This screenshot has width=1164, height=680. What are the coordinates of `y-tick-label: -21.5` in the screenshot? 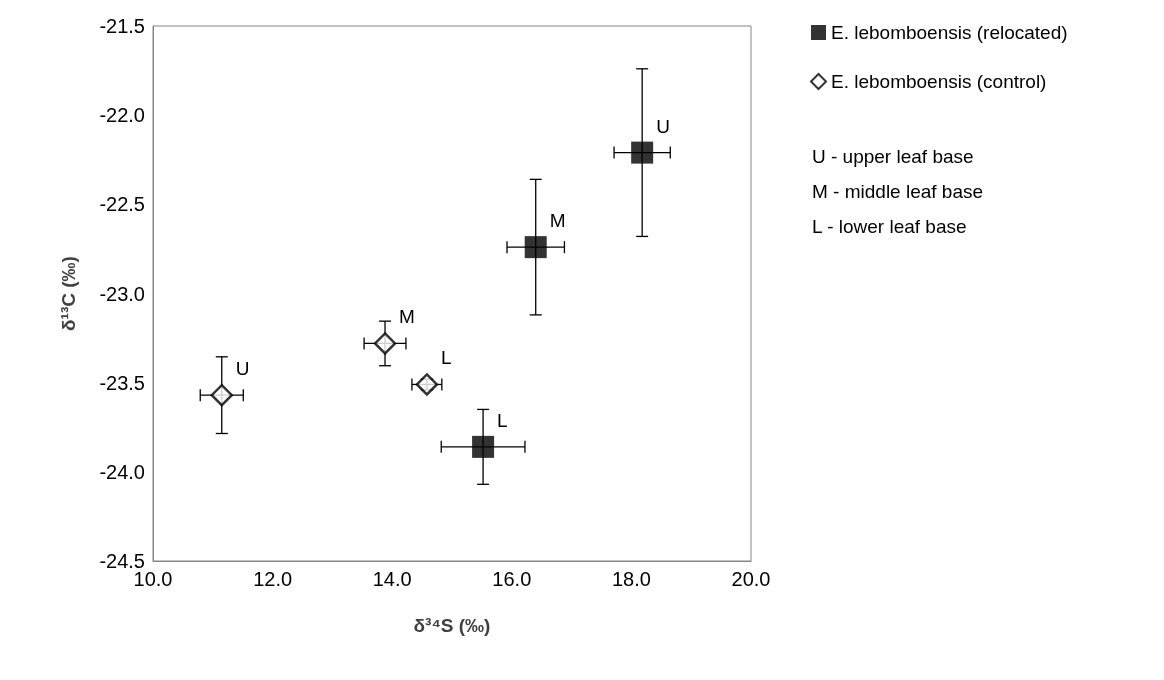 It's located at (122, 26).